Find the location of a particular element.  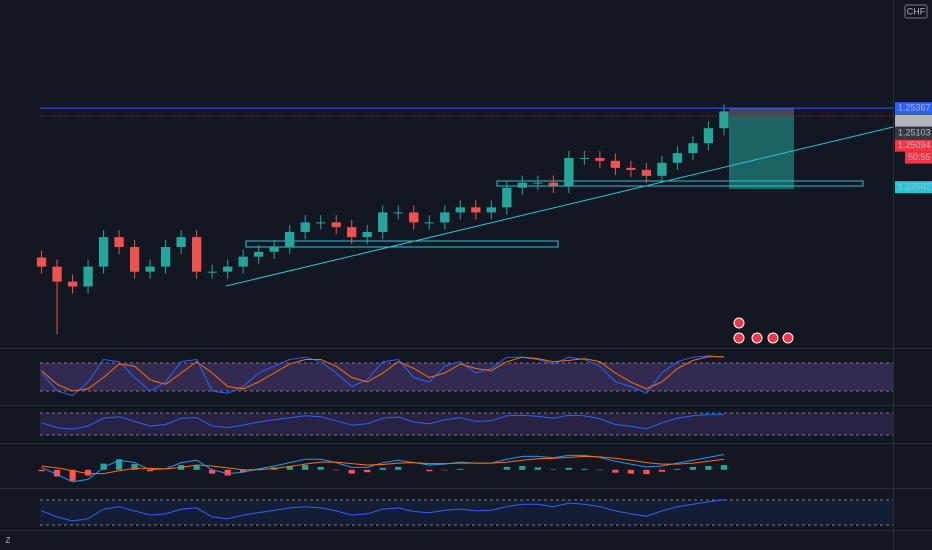

price-tag-label: 1.25365 is located at coordinates (914, 120).